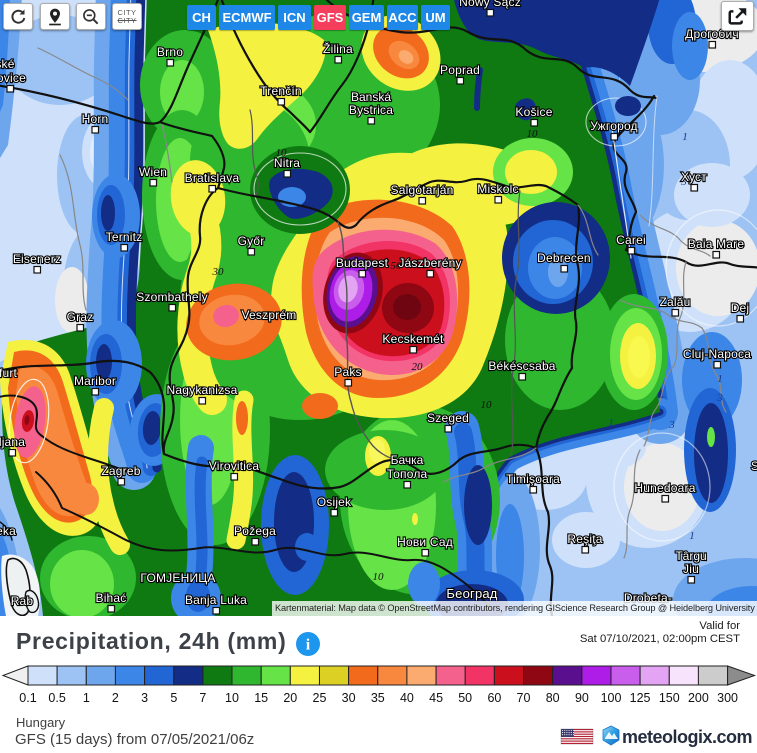 This screenshot has width=757, height=753. Describe the element at coordinates (524, 698) in the screenshot. I see `svg-text: 70` at that location.